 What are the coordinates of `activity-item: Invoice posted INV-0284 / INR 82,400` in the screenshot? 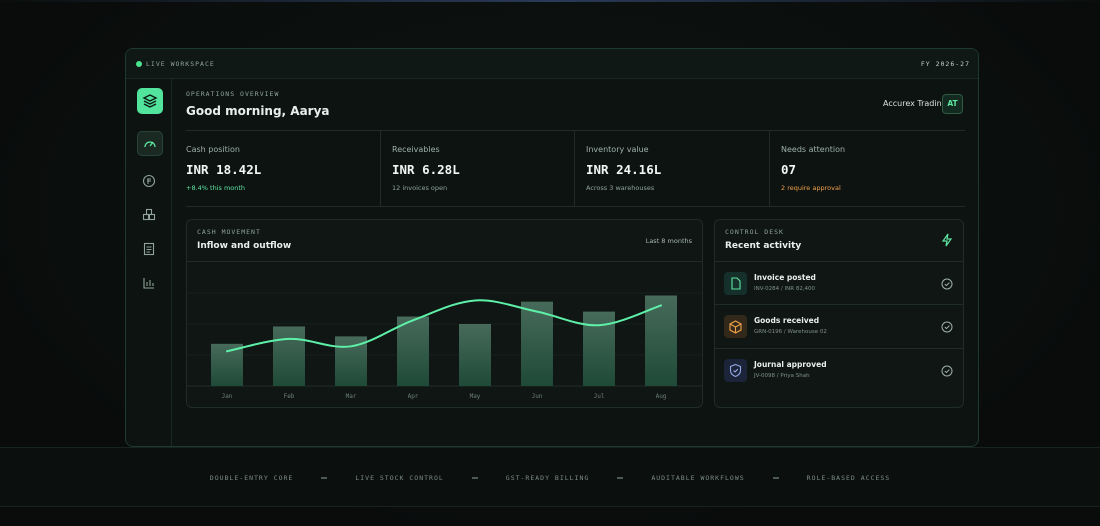 It's located at (839, 283).